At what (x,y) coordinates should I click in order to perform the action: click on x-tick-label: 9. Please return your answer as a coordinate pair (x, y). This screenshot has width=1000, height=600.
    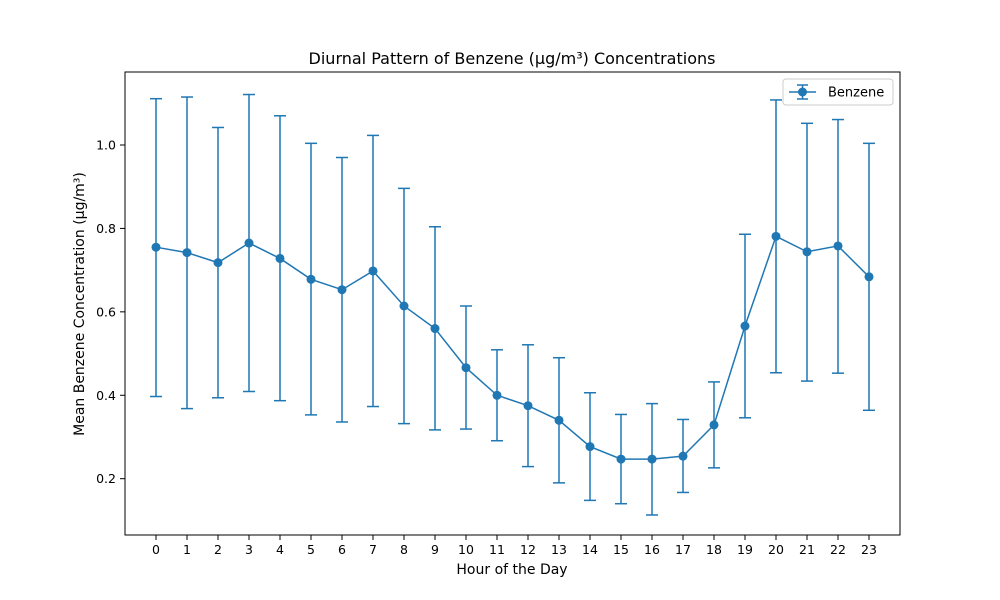
    Looking at the image, I should click on (435, 549).